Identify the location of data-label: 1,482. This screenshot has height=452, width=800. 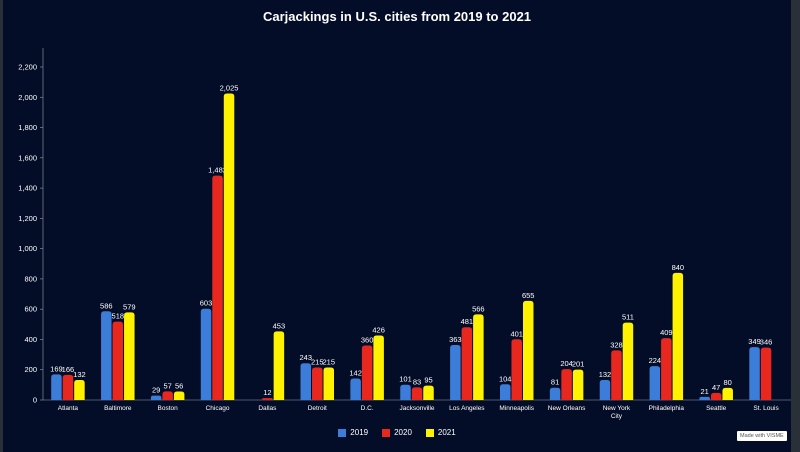
(217, 170).